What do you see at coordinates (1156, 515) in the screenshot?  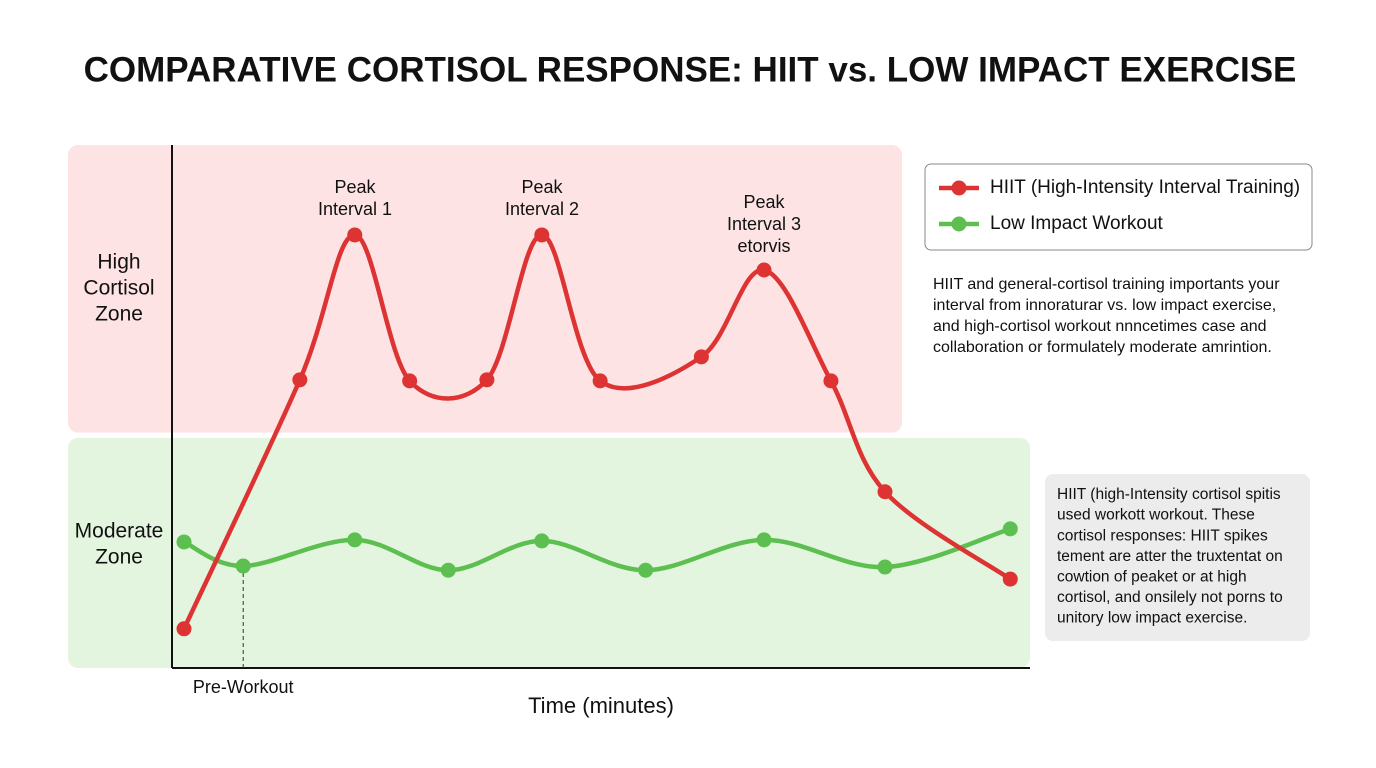 I see `note-text: used workott workout. These` at bounding box center [1156, 515].